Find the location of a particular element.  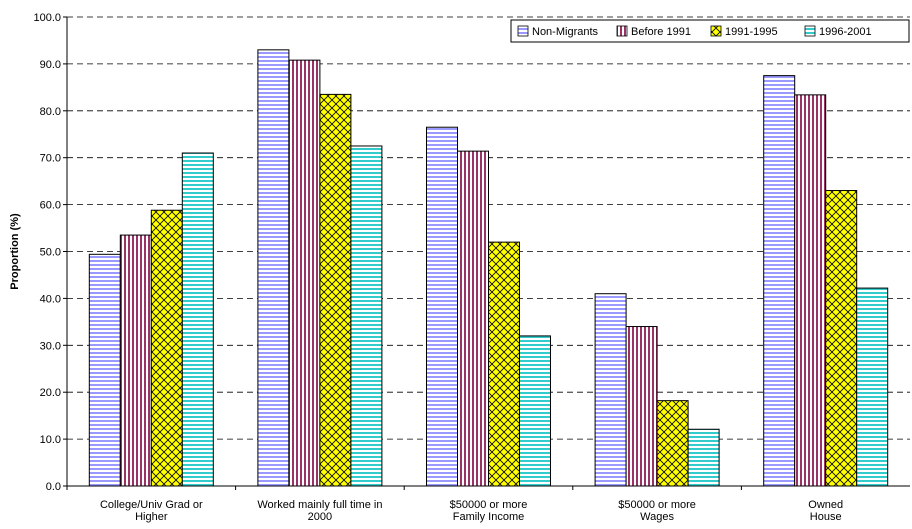

legend-label: Before 1991 is located at coordinates (661, 32).